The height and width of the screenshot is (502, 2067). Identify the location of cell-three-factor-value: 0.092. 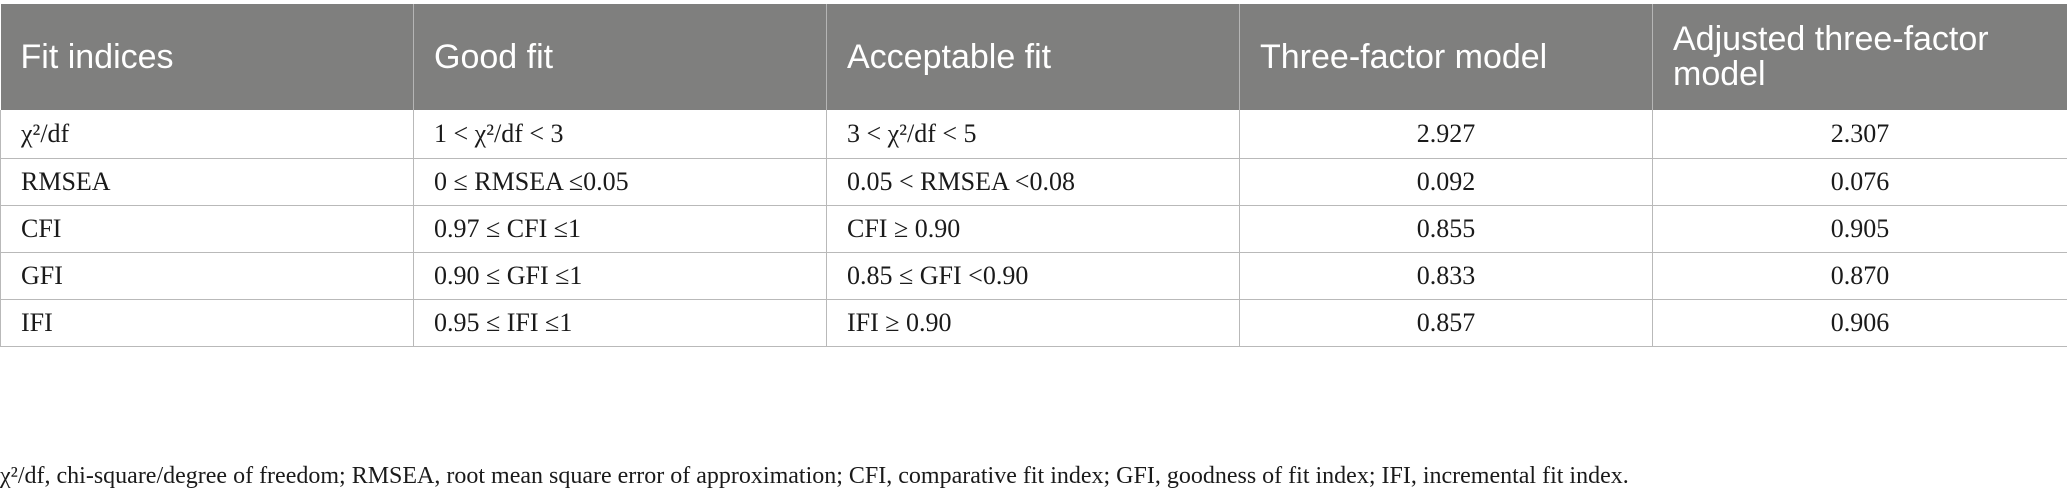
(1446, 181).